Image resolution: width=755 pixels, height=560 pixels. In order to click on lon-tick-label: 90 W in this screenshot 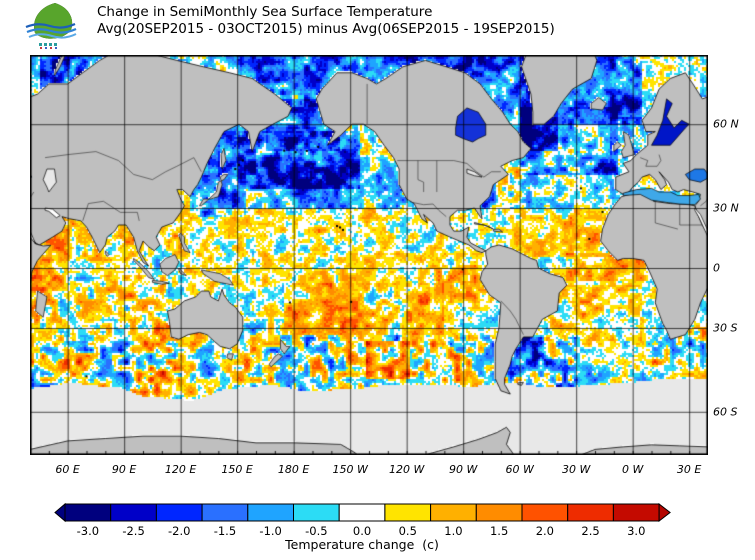, I will do `click(463, 469)`.